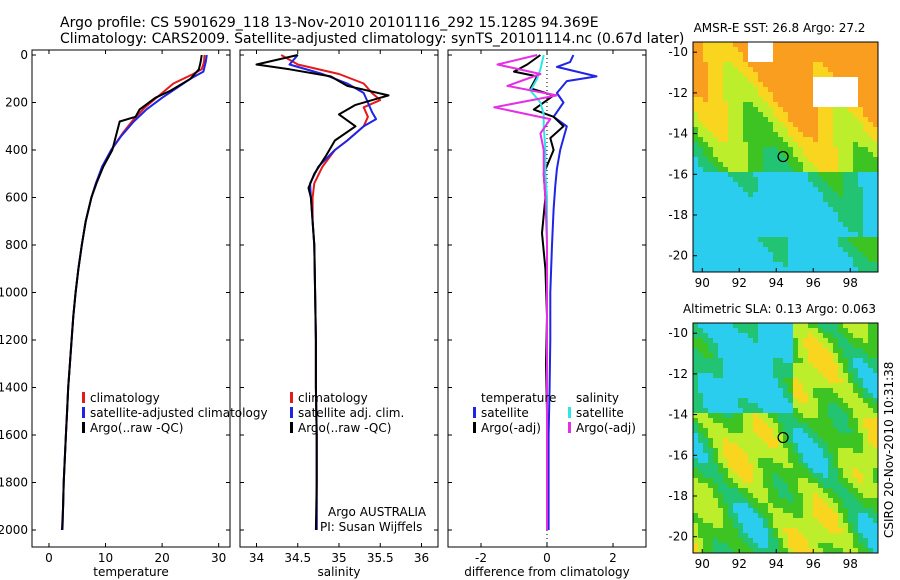 Image resolution: width=900 pixels, height=580 pixels. Describe the element at coordinates (613, 558) in the screenshot. I see `x-tick-label: 2` at that location.